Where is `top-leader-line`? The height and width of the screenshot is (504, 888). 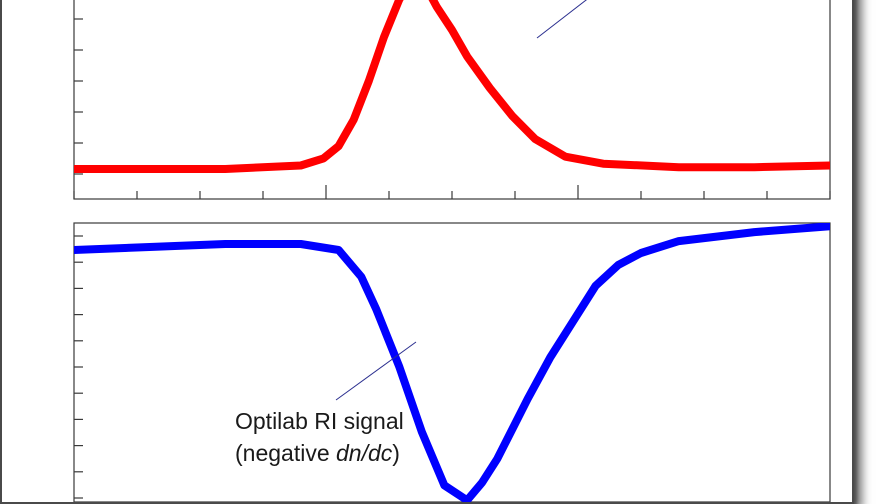 top-leader-line is located at coordinates (561, 19).